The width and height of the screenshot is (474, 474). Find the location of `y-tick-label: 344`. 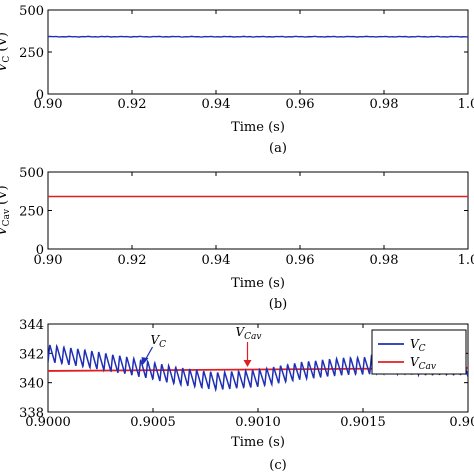

y-tick-label: 344 is located at coordinates (31, 325).